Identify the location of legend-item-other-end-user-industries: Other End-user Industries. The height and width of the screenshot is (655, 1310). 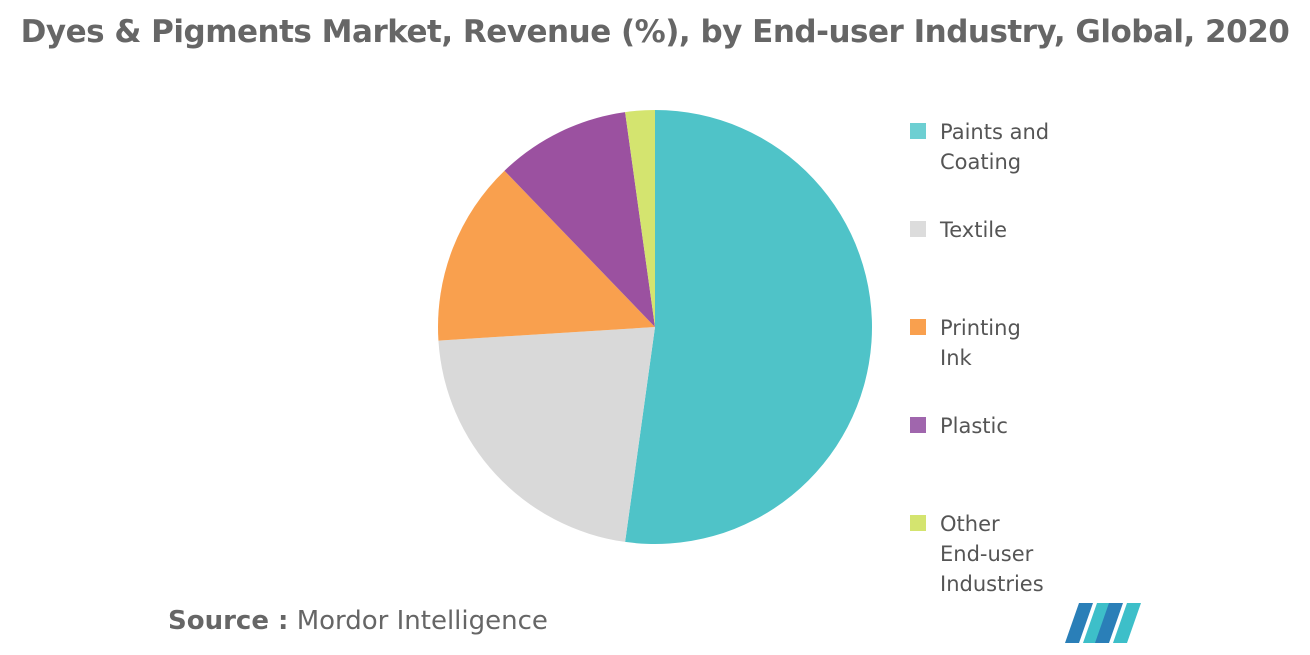
(977, 554).